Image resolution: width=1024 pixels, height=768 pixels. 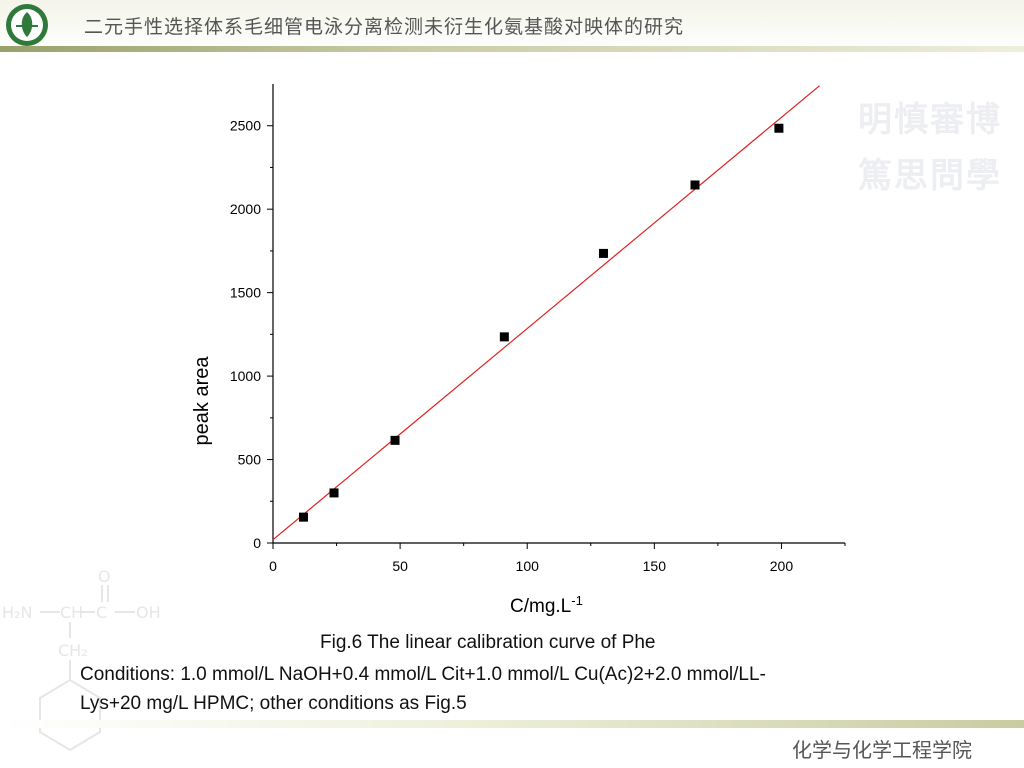 What do you see at coordinates (782, 566) in the screenshot?
I see `x-tick-label: 200` at bounding box center [782, 566].